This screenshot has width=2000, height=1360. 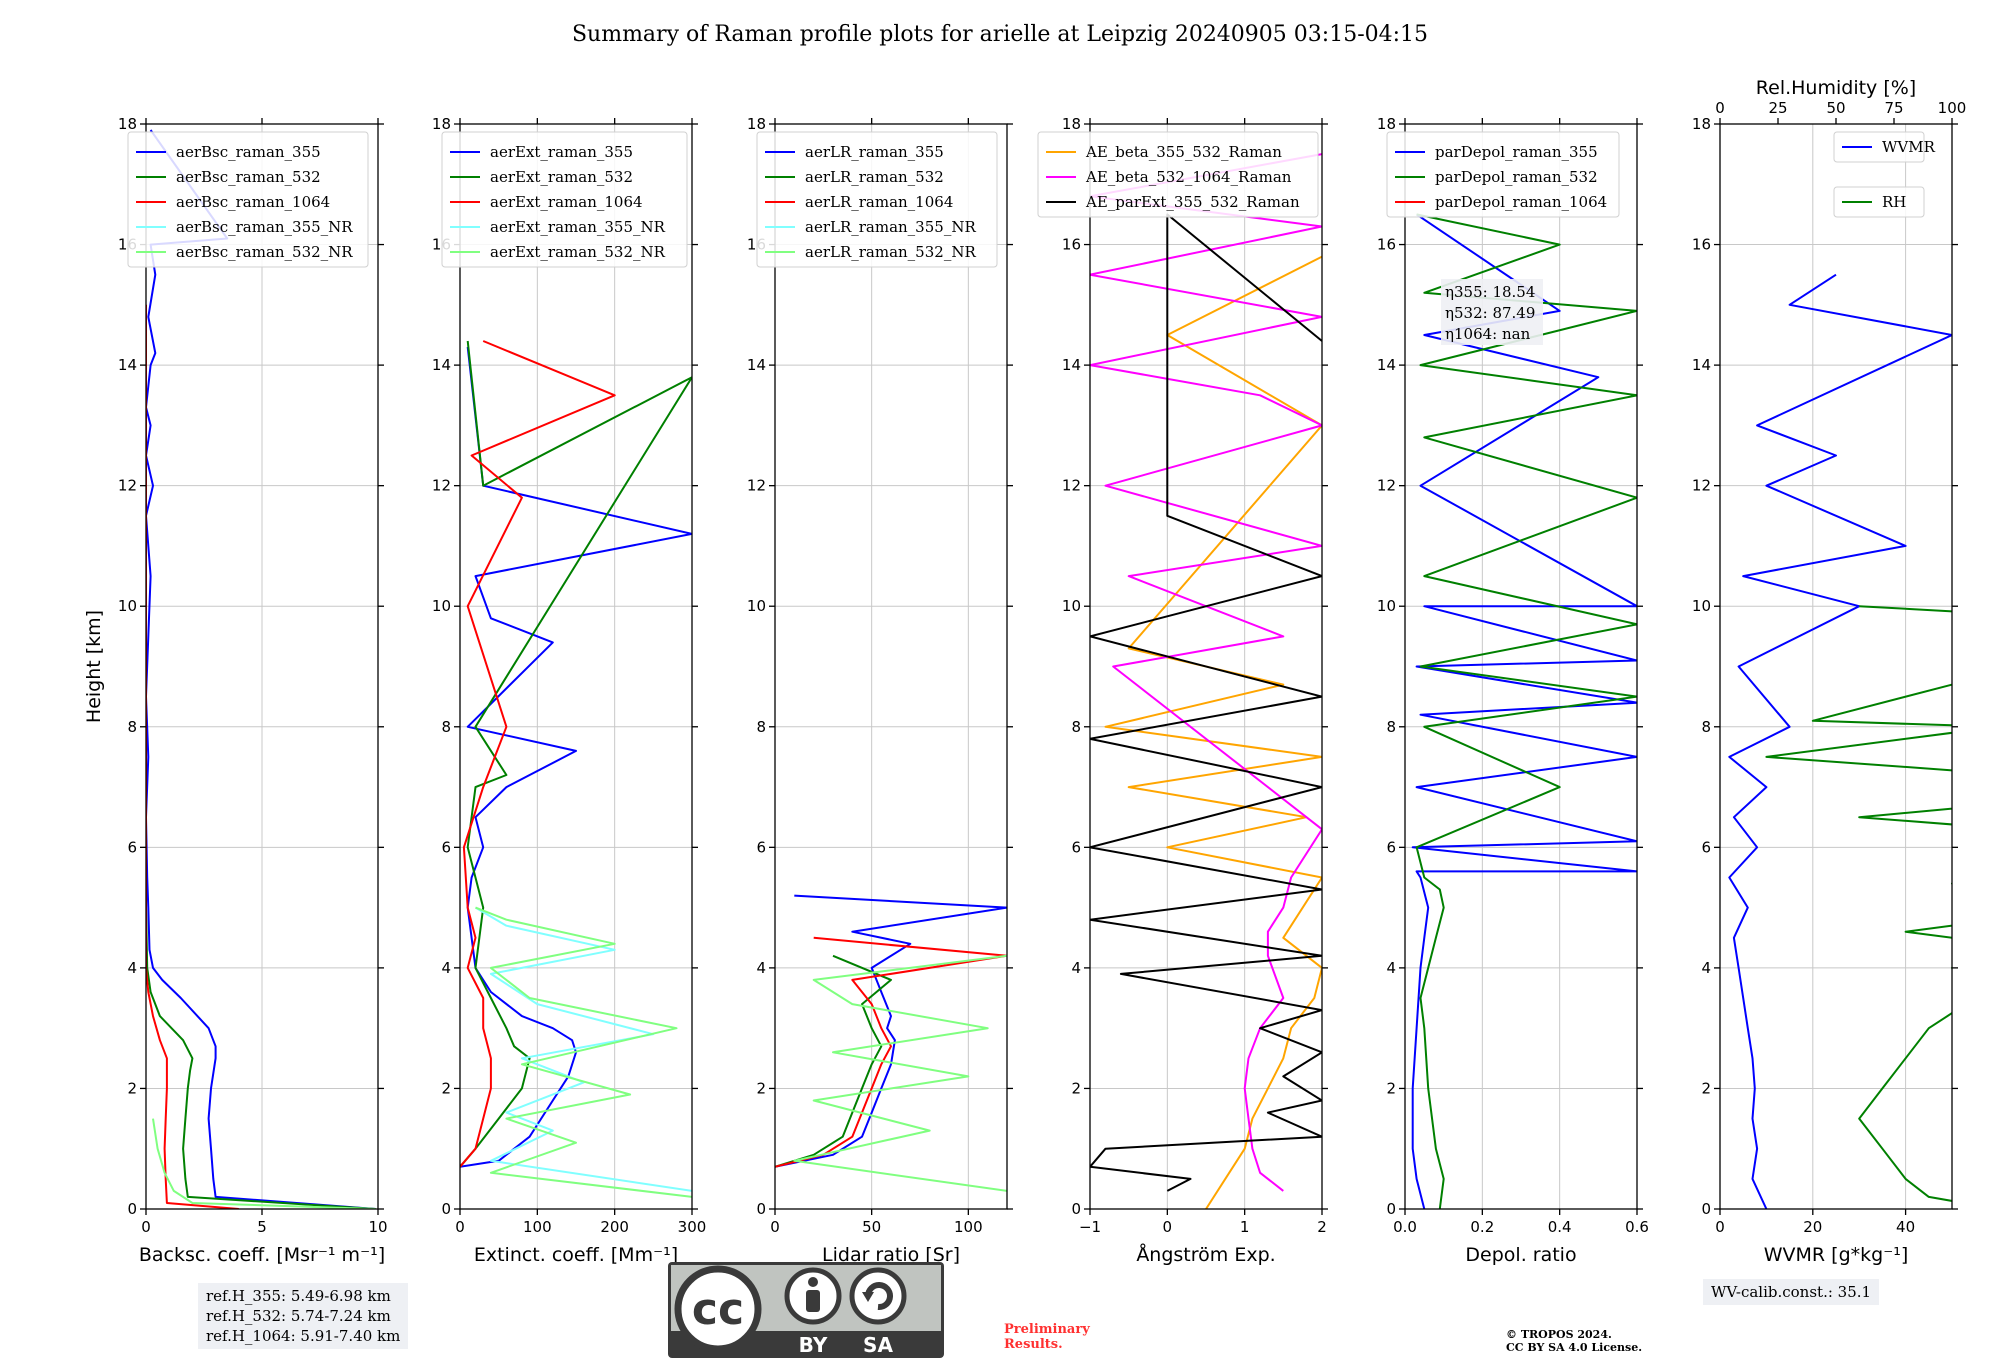 I want to click on eta-annotation: η1064: nan, so click(x=1488, y=334).